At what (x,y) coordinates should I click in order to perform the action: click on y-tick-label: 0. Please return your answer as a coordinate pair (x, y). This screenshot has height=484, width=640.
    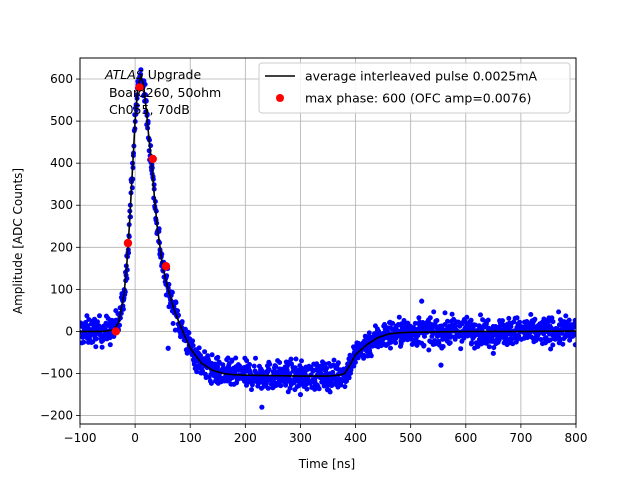
    Looking at the image, I should click on (69, 331).